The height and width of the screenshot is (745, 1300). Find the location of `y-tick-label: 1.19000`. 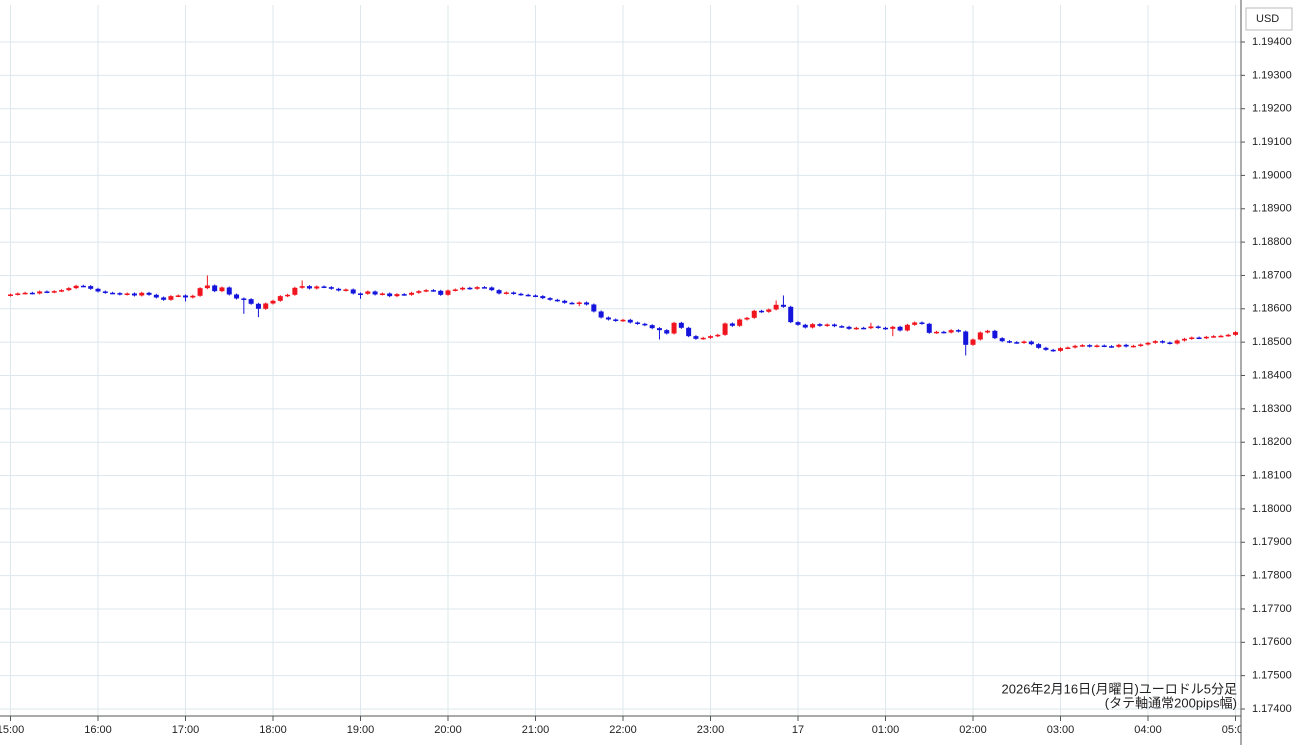

y-tick-label: 1.19000 is located at coordinates (1272, 175).